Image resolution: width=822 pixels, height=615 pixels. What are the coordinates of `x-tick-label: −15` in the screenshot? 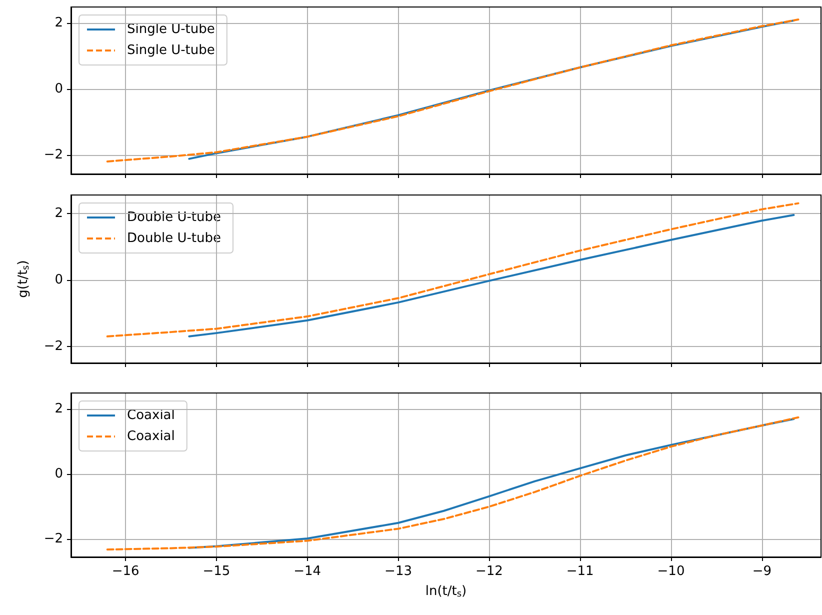 It's located at (216, 571).